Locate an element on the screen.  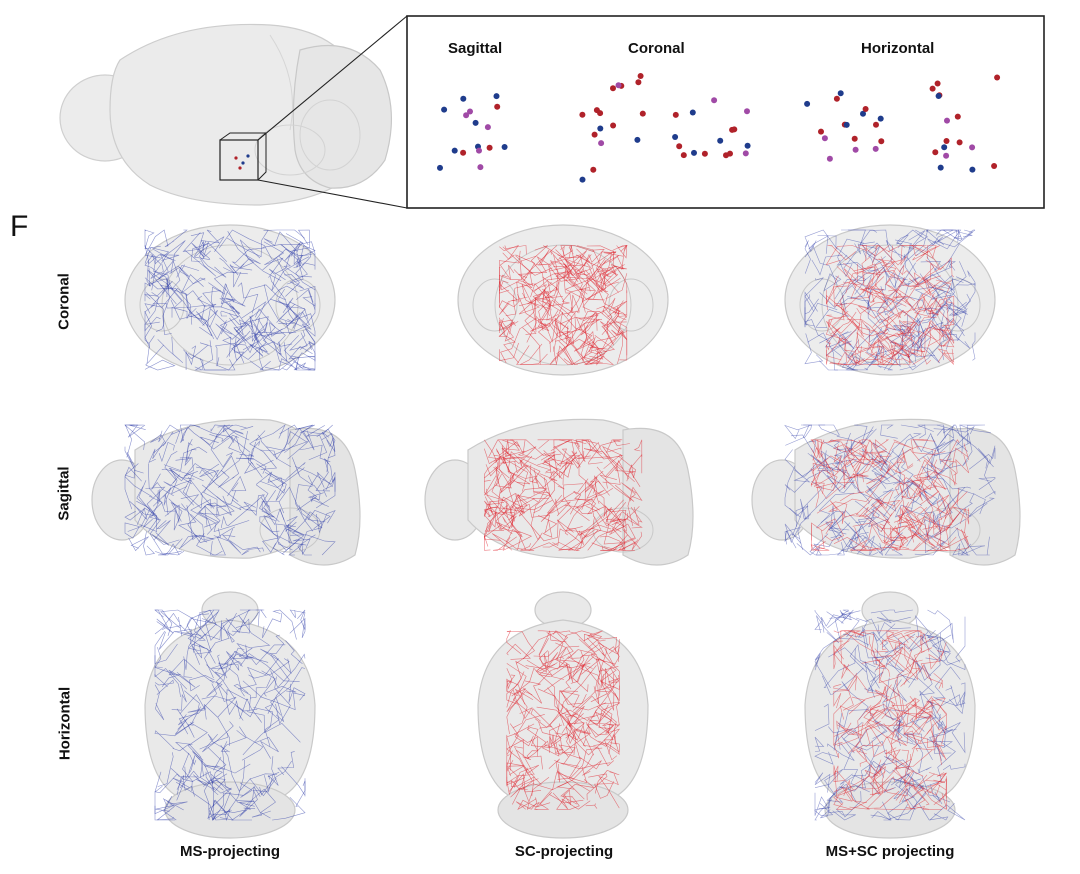
inset-title-sagittal: Sagittal is located at coordinates (475, 48).